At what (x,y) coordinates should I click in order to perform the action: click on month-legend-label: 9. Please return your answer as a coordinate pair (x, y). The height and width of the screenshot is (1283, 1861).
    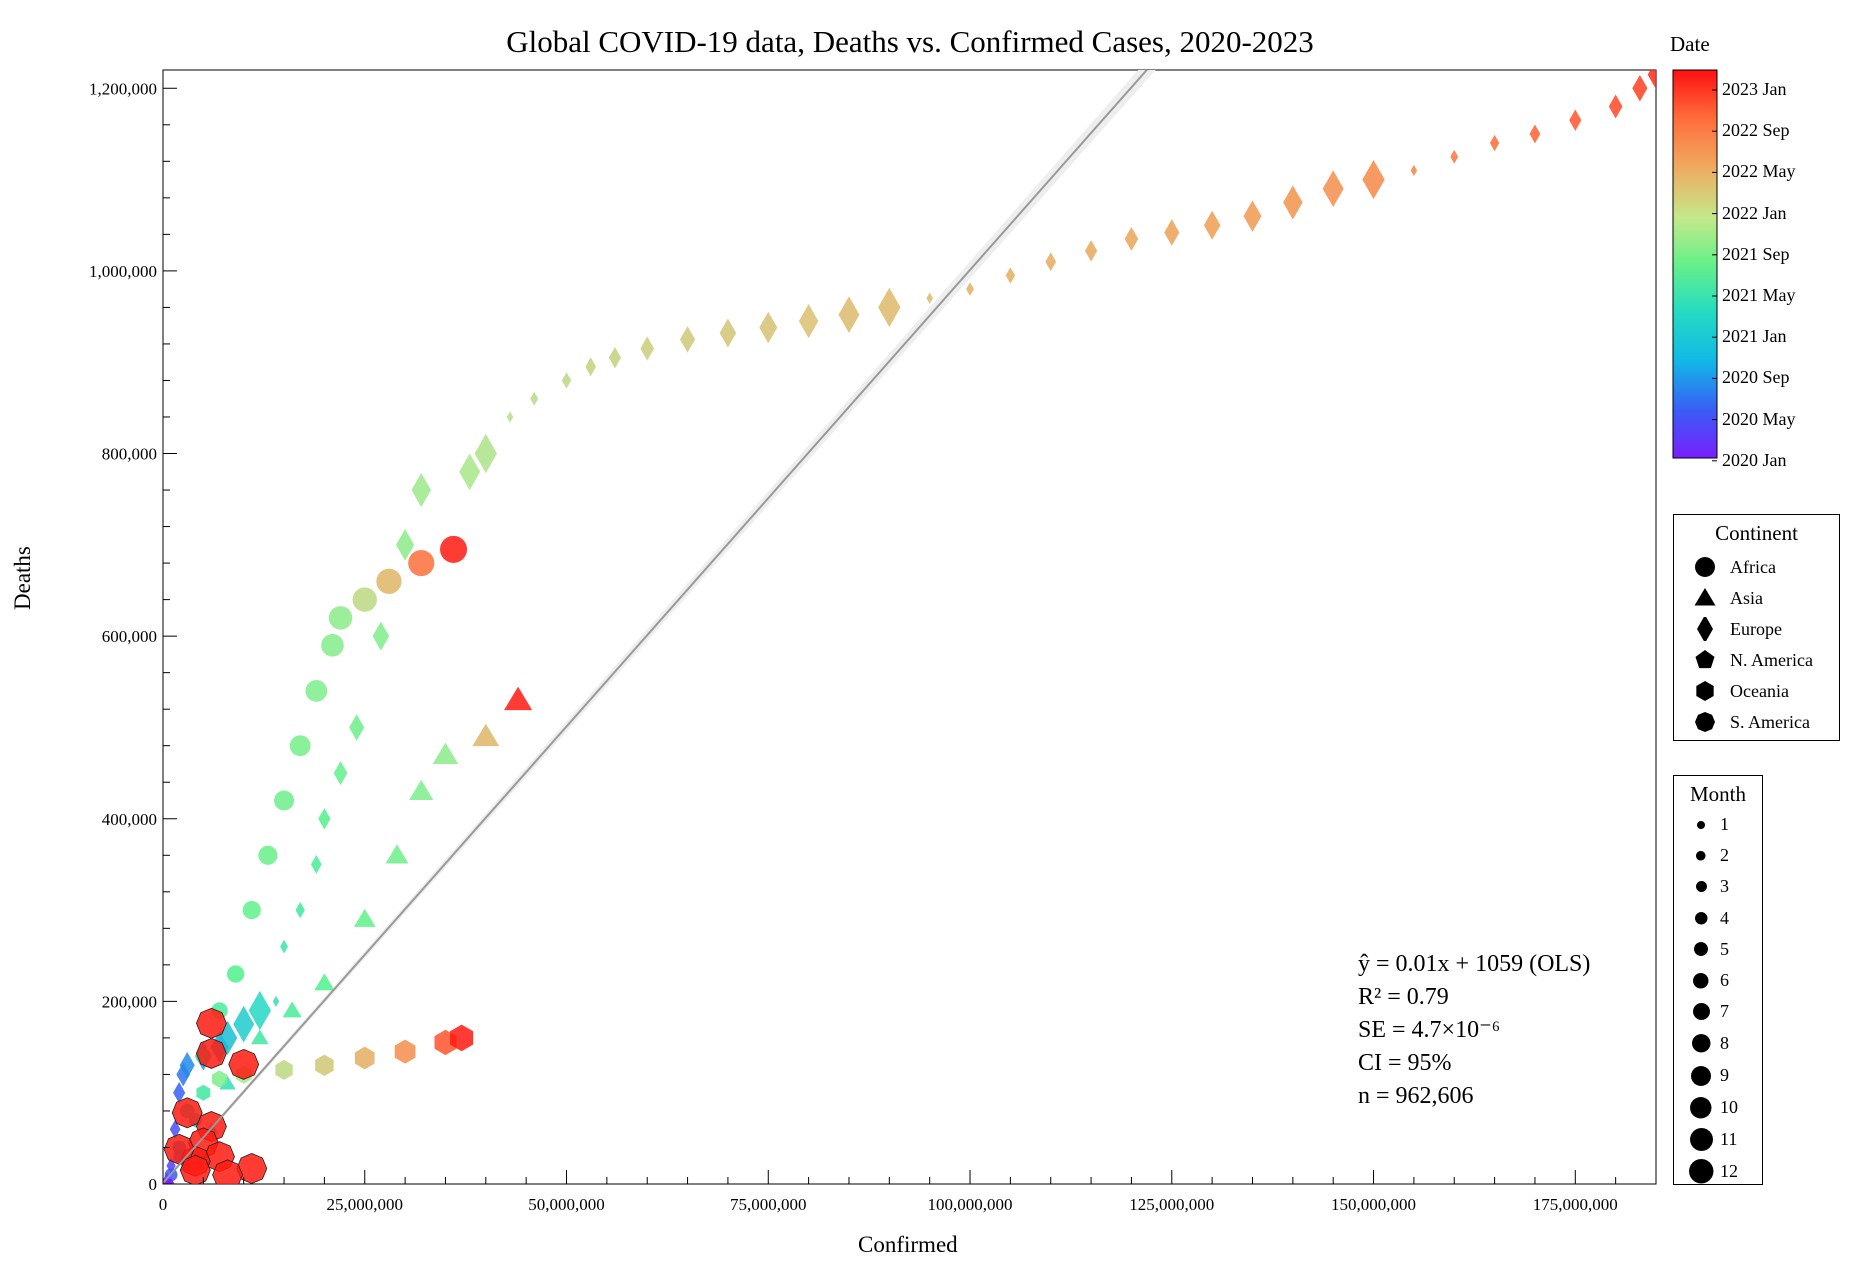
    Looking at the image, I should click on (1724, 1075).